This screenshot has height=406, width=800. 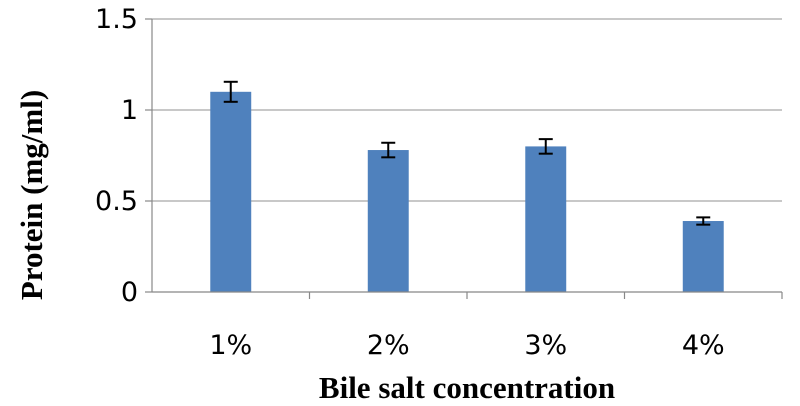 What do you see at coordinates (466, 345) in the screenshot?
I see `x-tick-labels: 1% 2% 3% 4%` at bounding box center [466, 345].